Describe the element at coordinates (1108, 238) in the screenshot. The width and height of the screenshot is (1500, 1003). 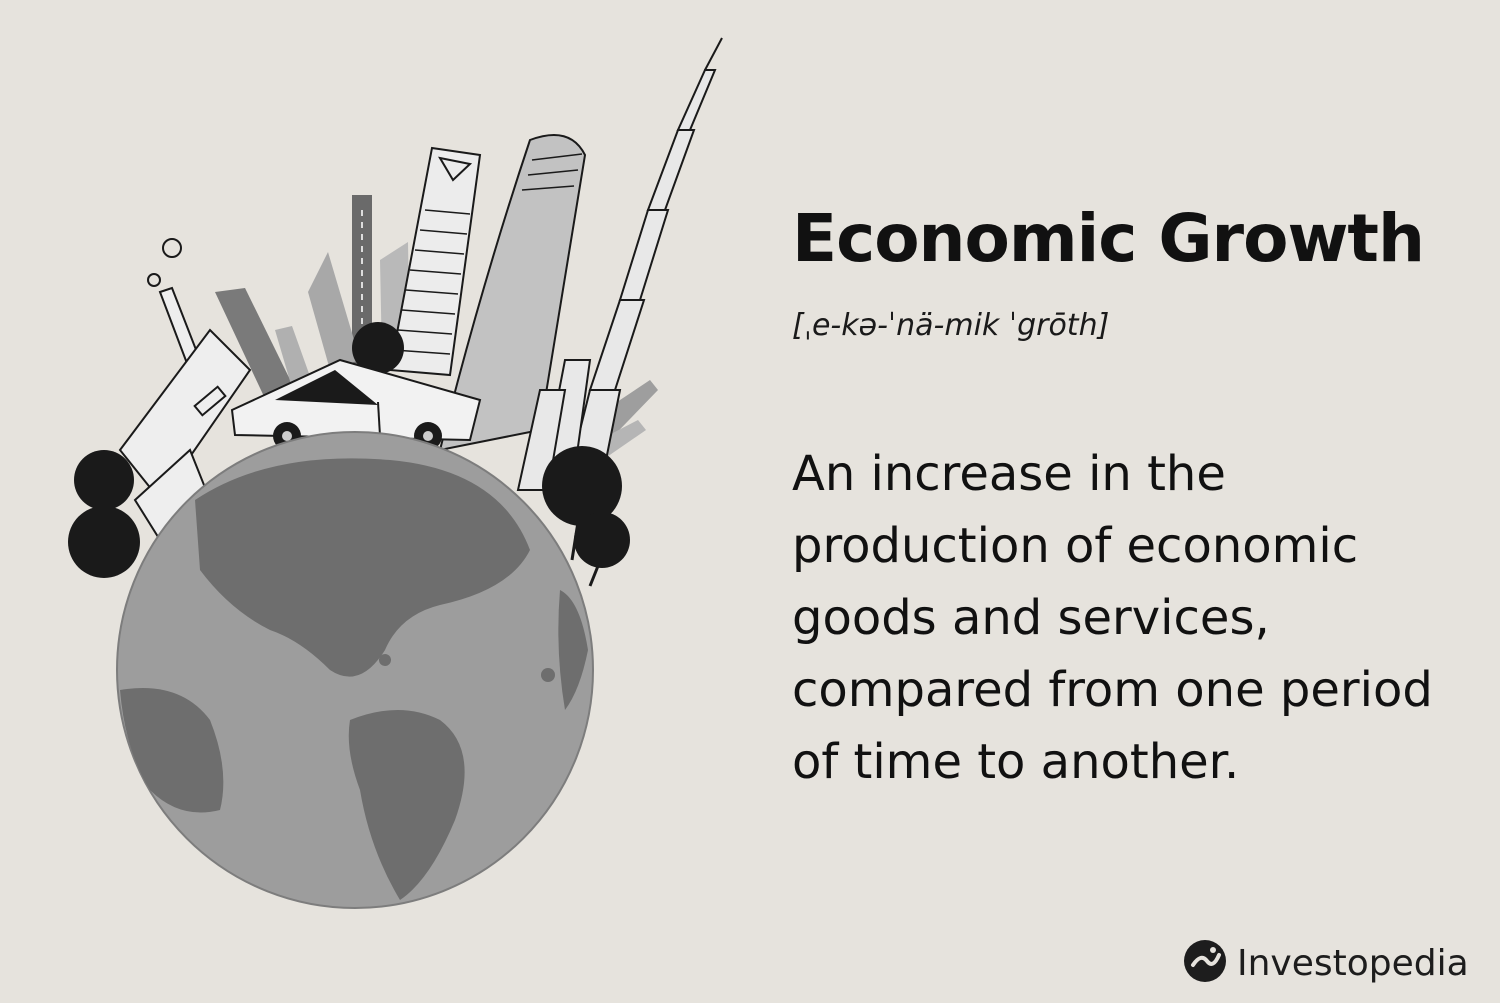
I see `page-title: Economic Growth` at that location.